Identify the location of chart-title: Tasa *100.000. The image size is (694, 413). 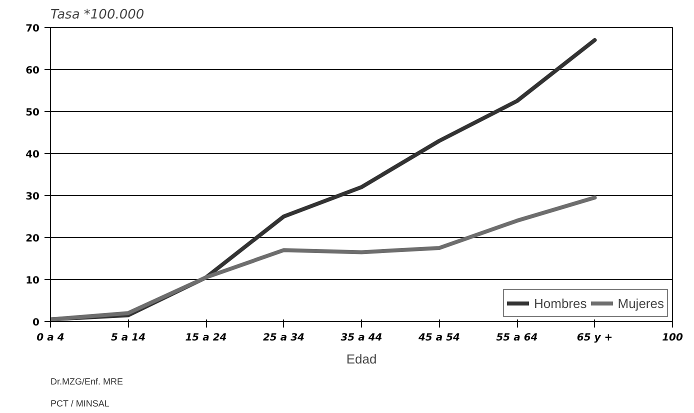
(97, 15).